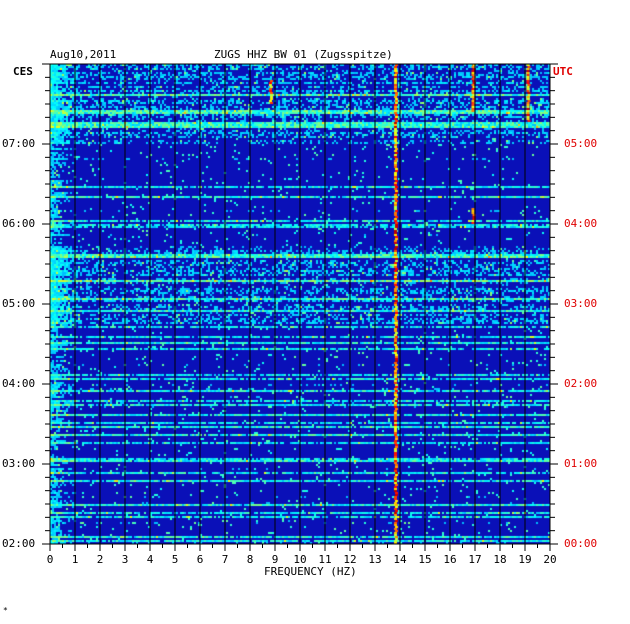  Describe the element at coordinates (175, 559) in the screenshot. I see `x-tick-label: 5` at that location.